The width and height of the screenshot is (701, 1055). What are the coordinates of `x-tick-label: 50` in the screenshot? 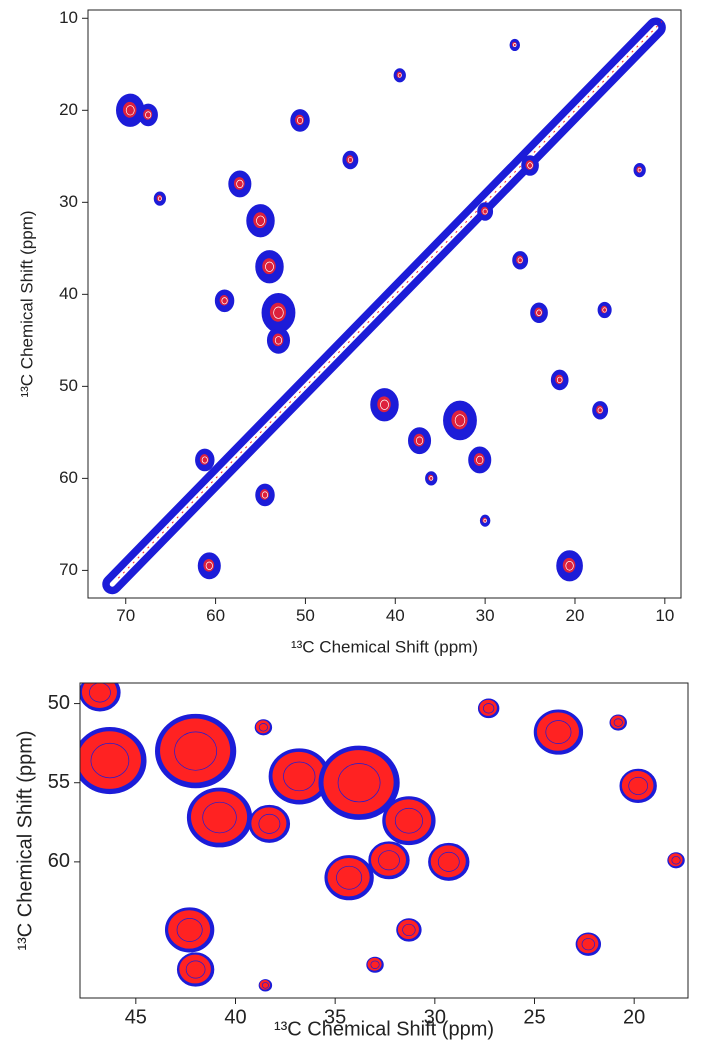 It's located at (305, 615).